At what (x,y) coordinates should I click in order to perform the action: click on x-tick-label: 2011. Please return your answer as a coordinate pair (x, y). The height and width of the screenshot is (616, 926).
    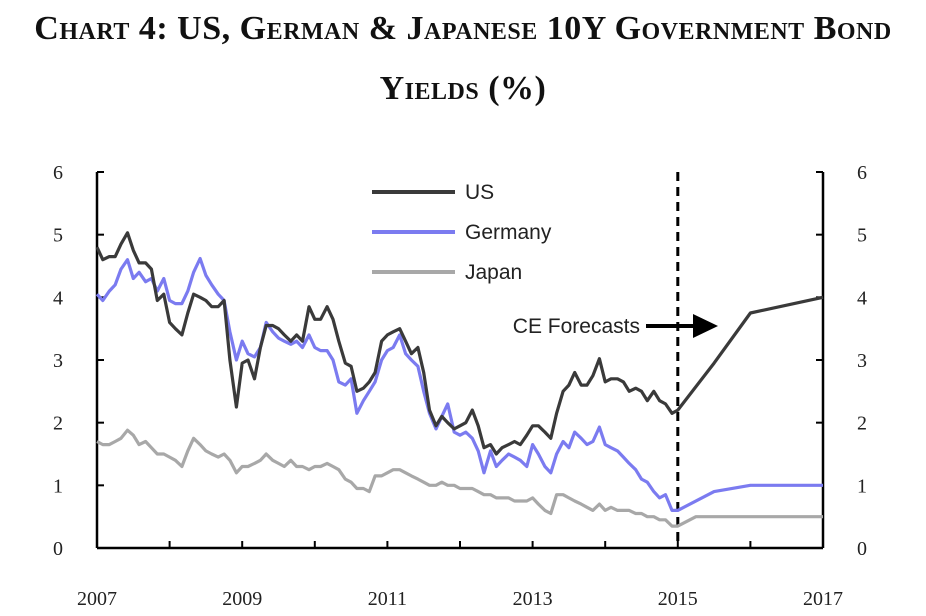
    Looking at the image, I should click on (387, 599).